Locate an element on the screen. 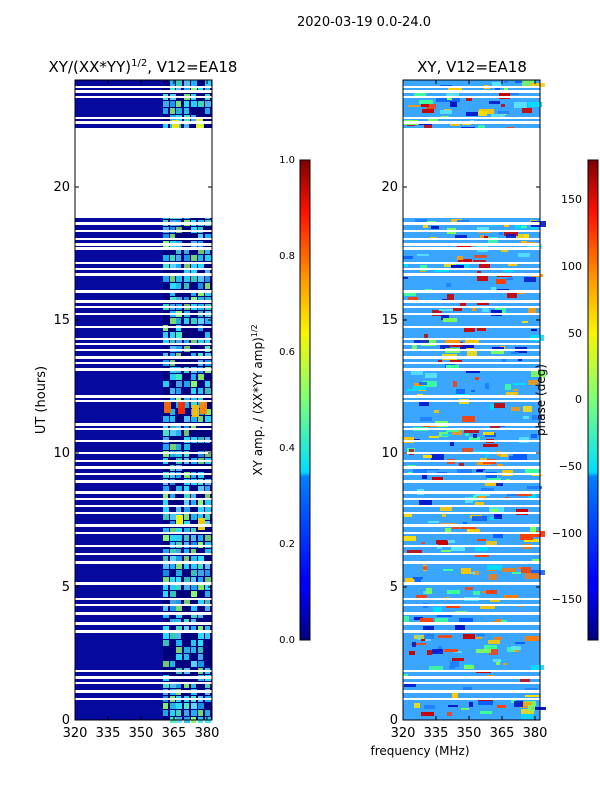  amplitude-data-gap is located at coordinates (143, 173).